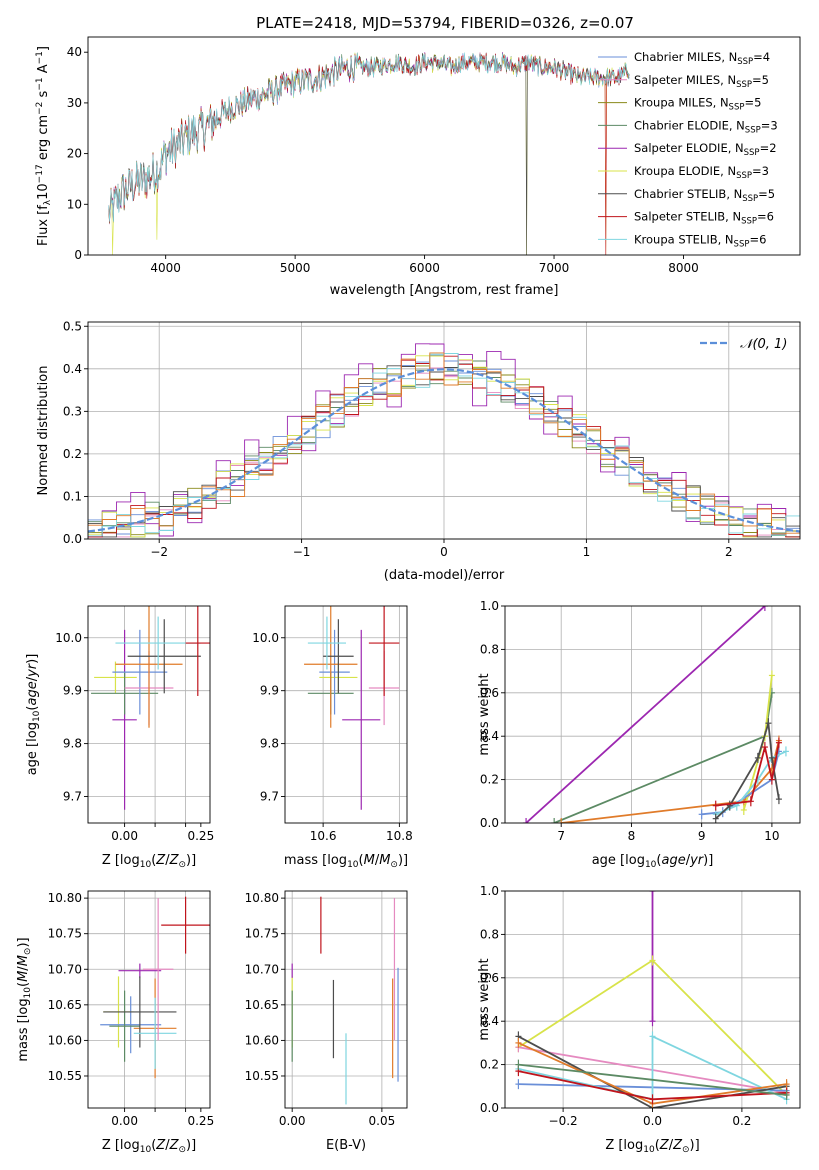  Describe the element at coordinates (489, 606) in the screenshot. I see `age_vs_weight-ytick-label: 1.0` at that location.